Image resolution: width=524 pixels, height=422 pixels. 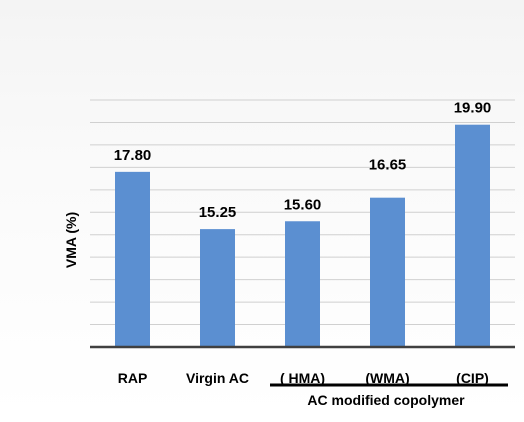 I want to click on x-tick-label: (WMA), so click(x=387, y=378).